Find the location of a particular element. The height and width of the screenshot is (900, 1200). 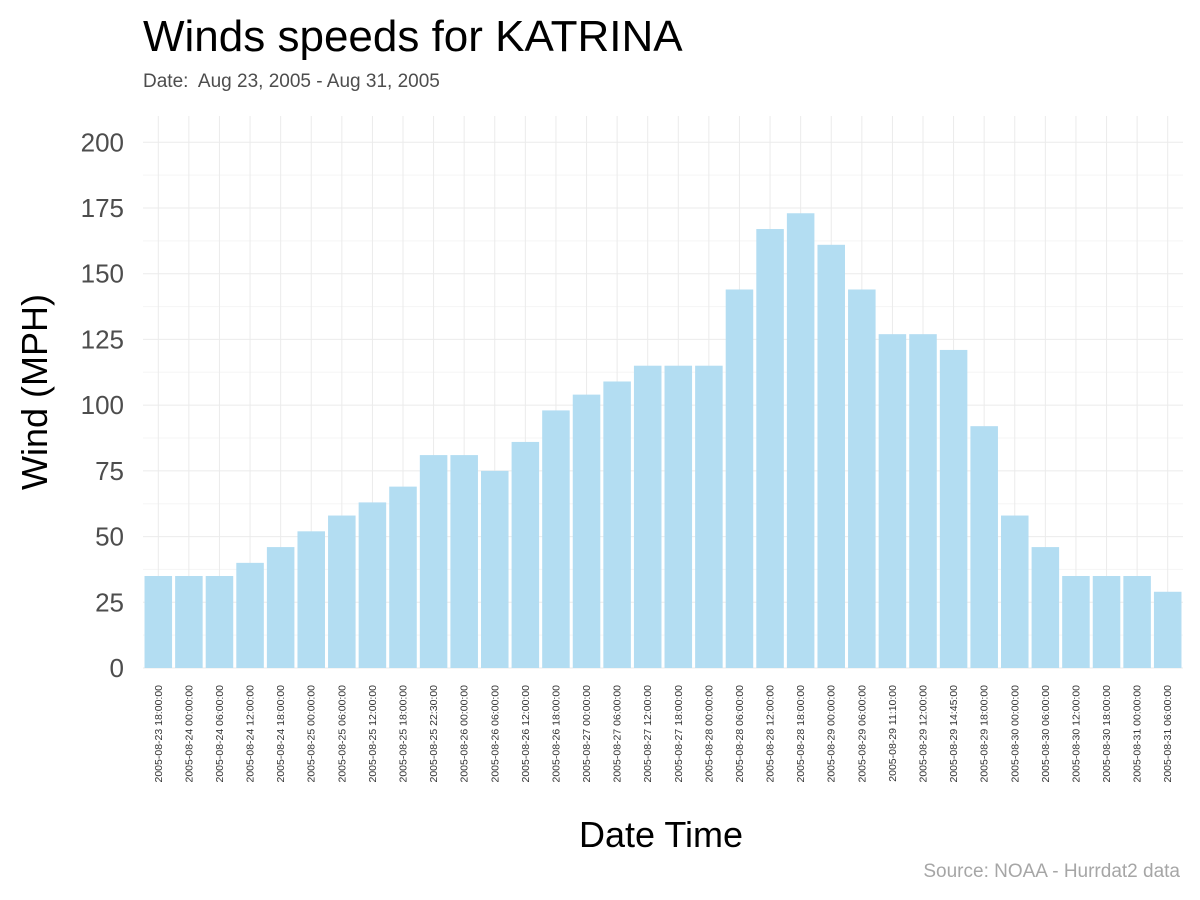

x-tick-label: 2005-08-30 12:00:00 is located at coordinates (1076, 734).